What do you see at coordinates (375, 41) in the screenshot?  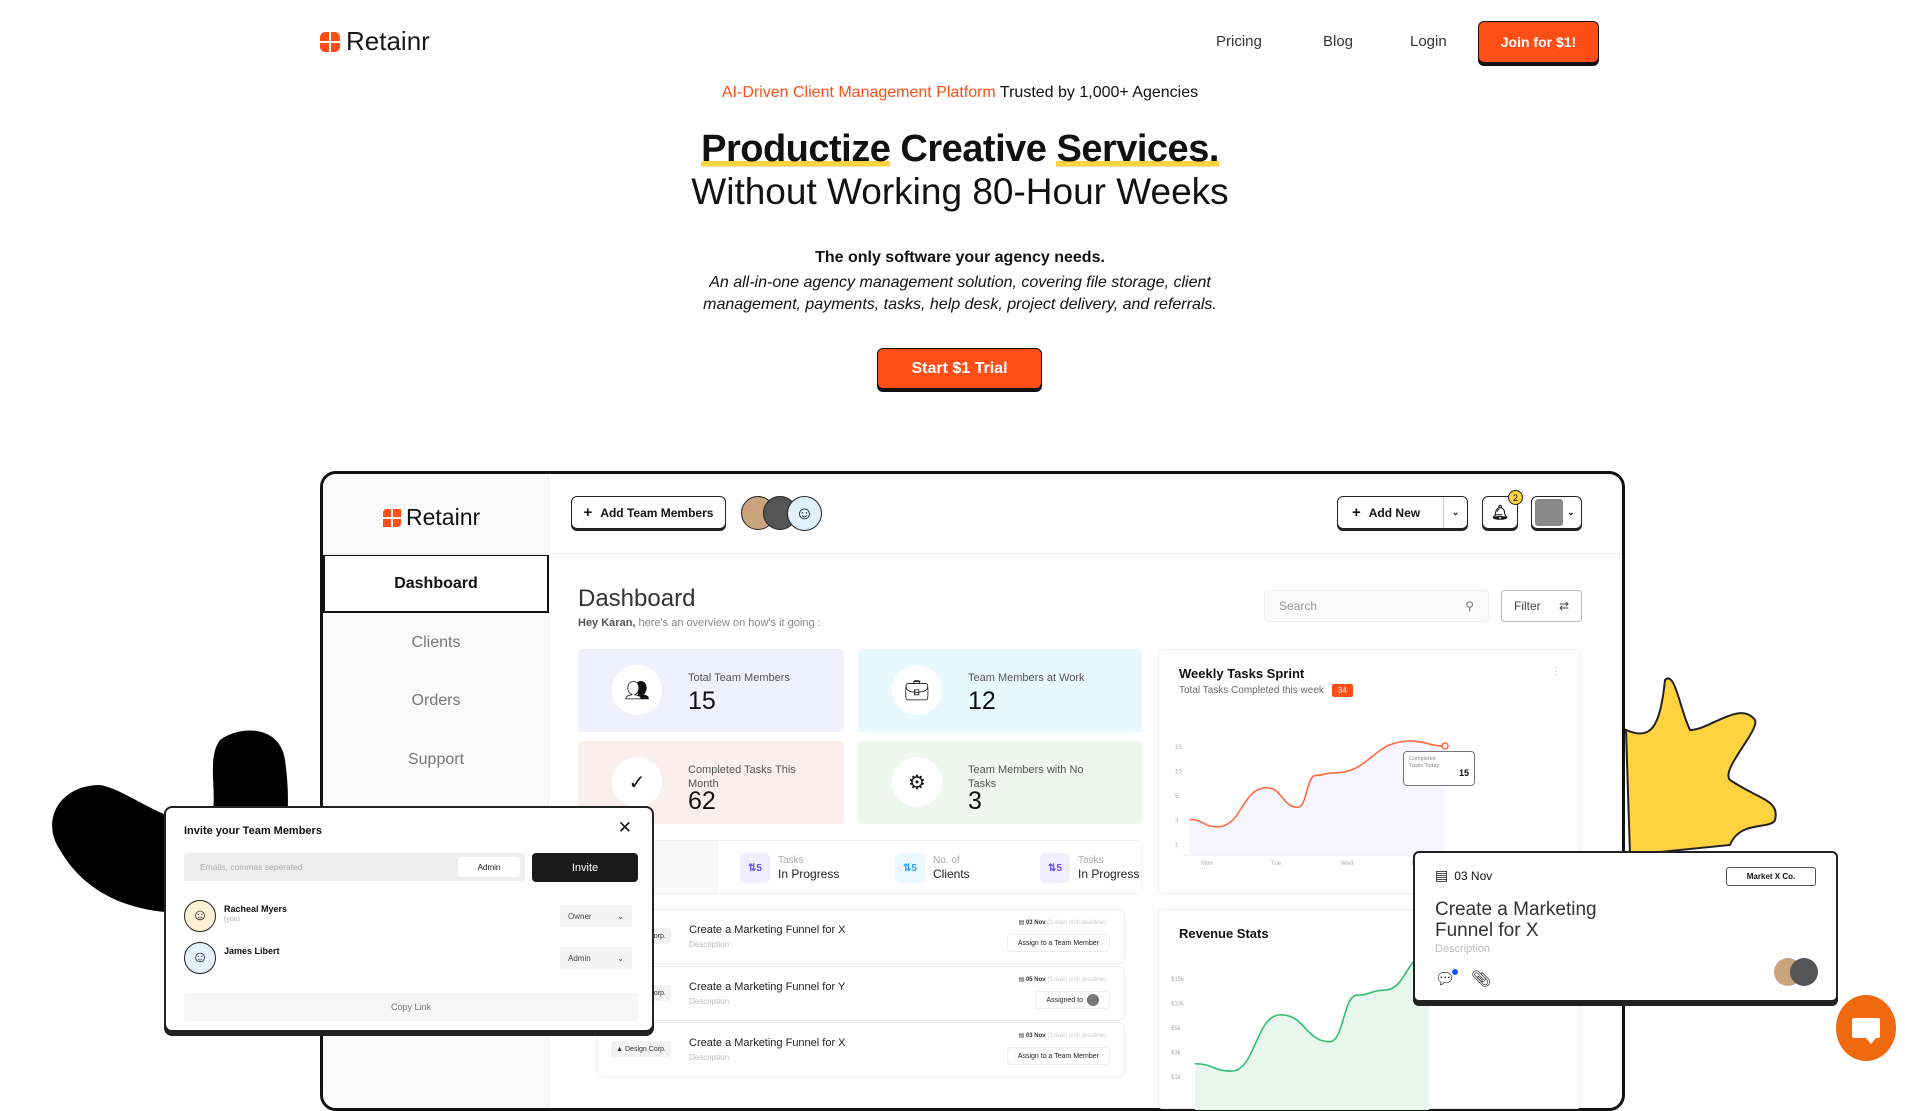 I see `logo: Retainr` at bounding box center [375, 41].